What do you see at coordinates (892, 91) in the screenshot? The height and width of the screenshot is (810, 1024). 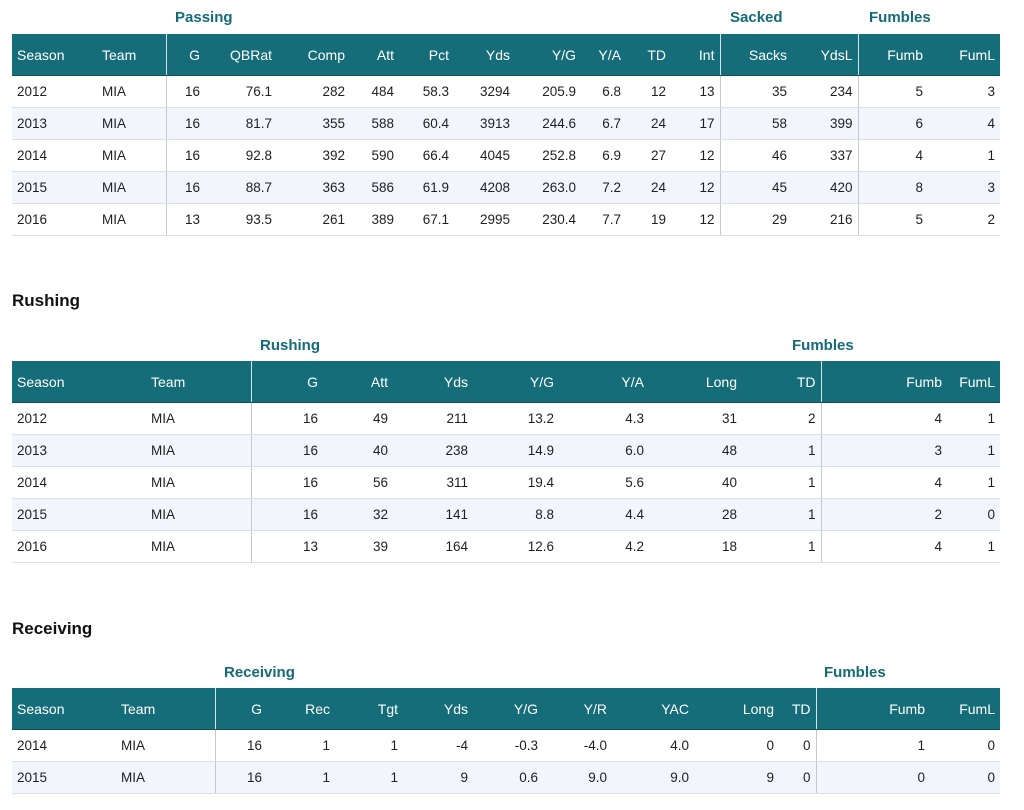 I see `table-cell: 5` at bounding box center [892, 91].